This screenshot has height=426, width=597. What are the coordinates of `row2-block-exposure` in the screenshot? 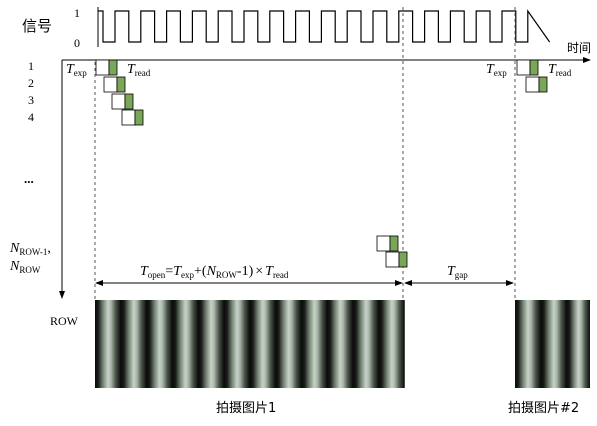 It's located at (110, 84).